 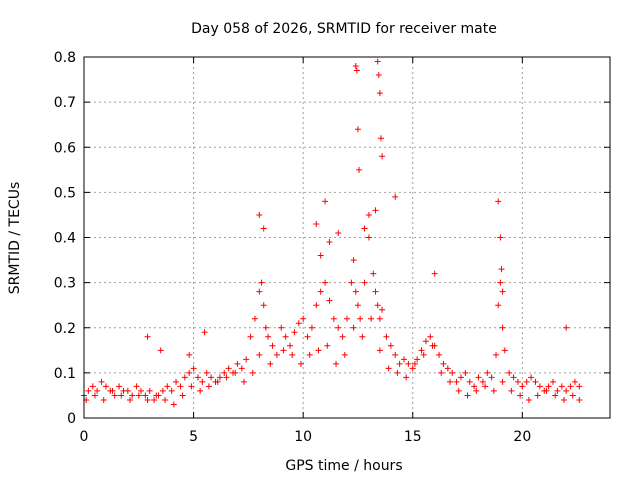 I want to click on y-tick-label: 0.5, so click(x=65, y=193).